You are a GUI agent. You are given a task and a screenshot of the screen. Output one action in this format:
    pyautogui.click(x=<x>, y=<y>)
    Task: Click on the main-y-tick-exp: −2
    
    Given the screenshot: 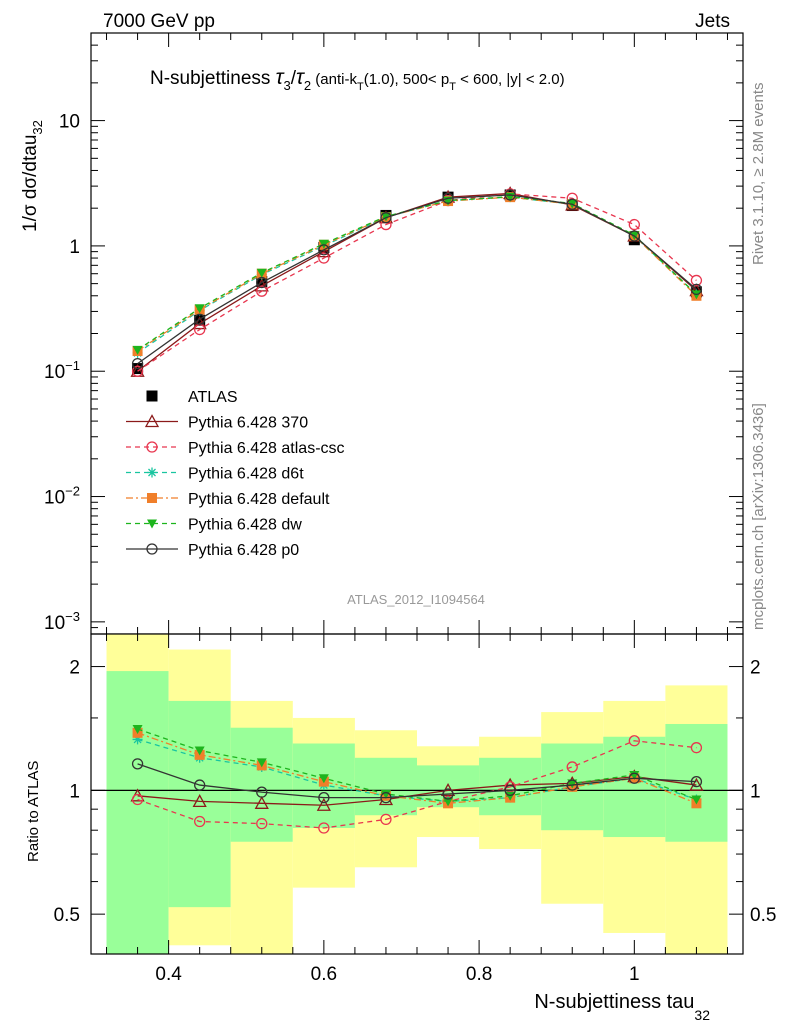 What is the action you would take?
    pyautogui.click(x=72, y=491)
    